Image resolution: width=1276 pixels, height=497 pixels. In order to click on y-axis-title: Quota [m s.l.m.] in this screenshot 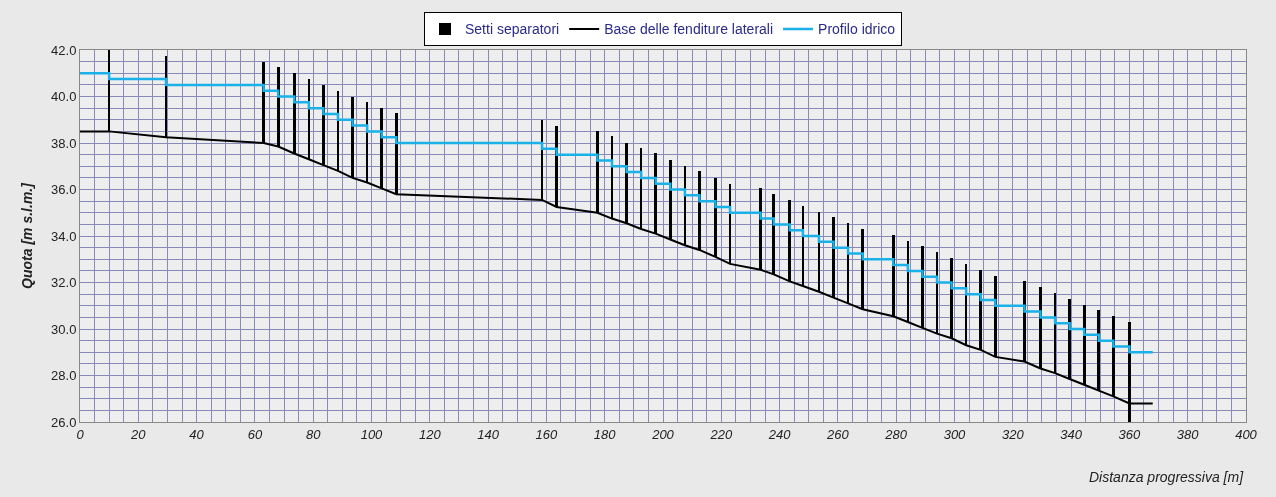, I will do `click(26, 235)`.